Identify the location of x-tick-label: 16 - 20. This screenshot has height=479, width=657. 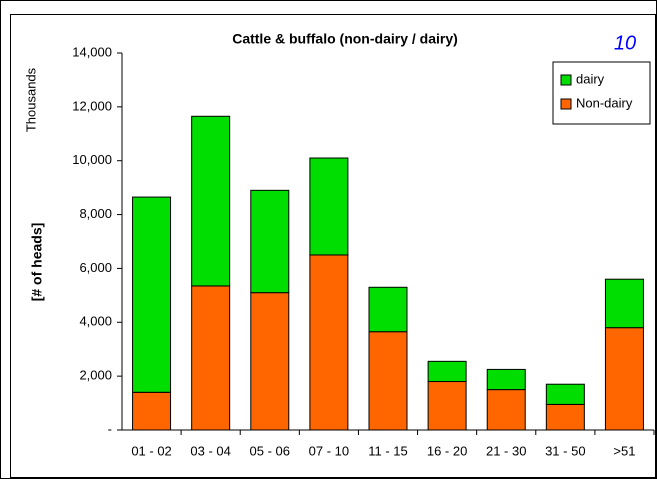
(447, 450).